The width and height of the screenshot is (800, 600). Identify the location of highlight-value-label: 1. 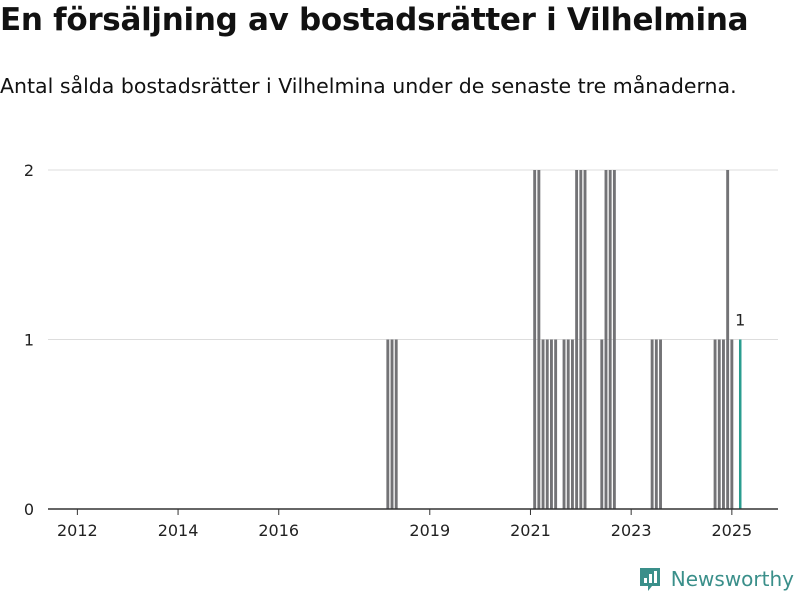
(740, 320).